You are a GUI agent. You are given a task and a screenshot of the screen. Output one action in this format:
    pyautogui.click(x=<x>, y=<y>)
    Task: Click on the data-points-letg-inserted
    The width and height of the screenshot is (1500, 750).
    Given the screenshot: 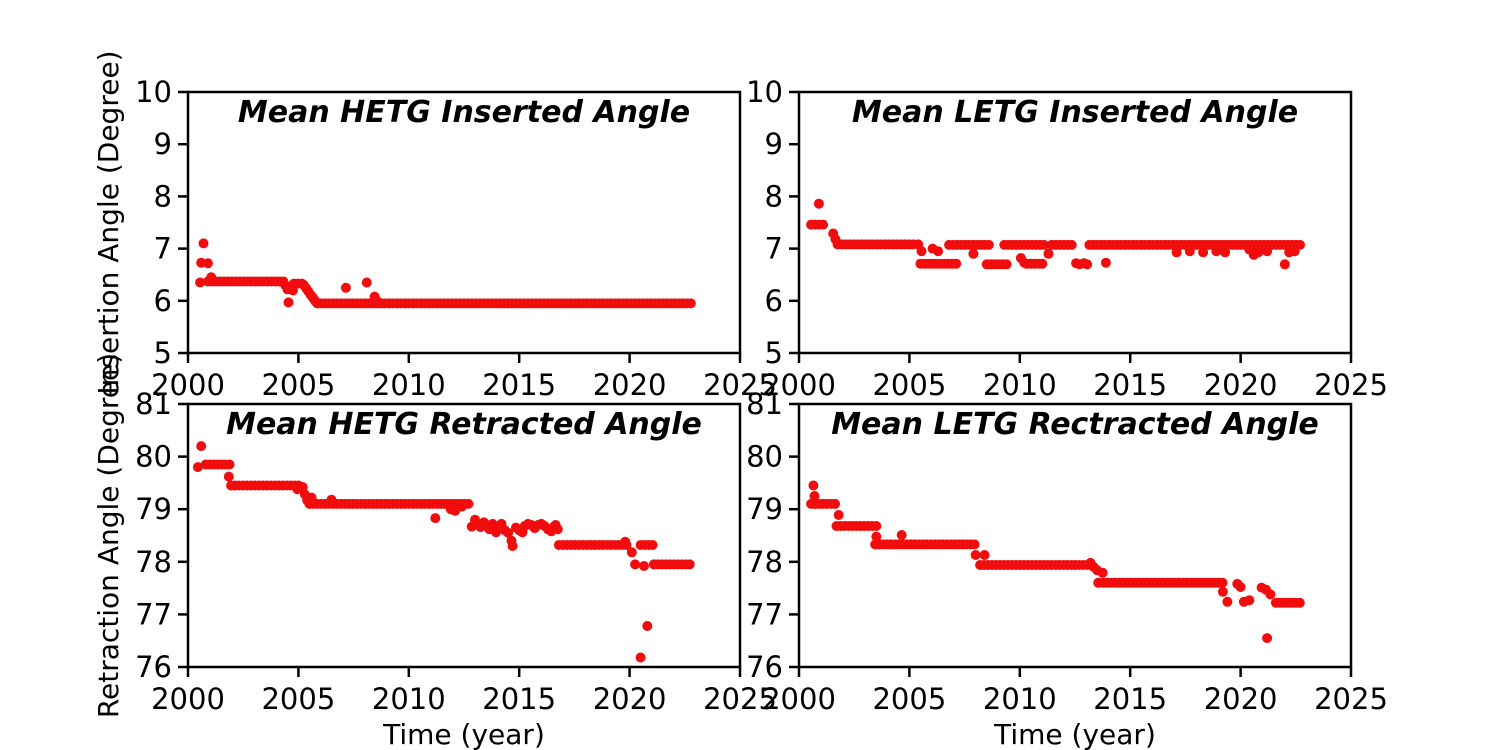 What is the action you would take?
    pyautogui.click(x=1055, y=234)
    